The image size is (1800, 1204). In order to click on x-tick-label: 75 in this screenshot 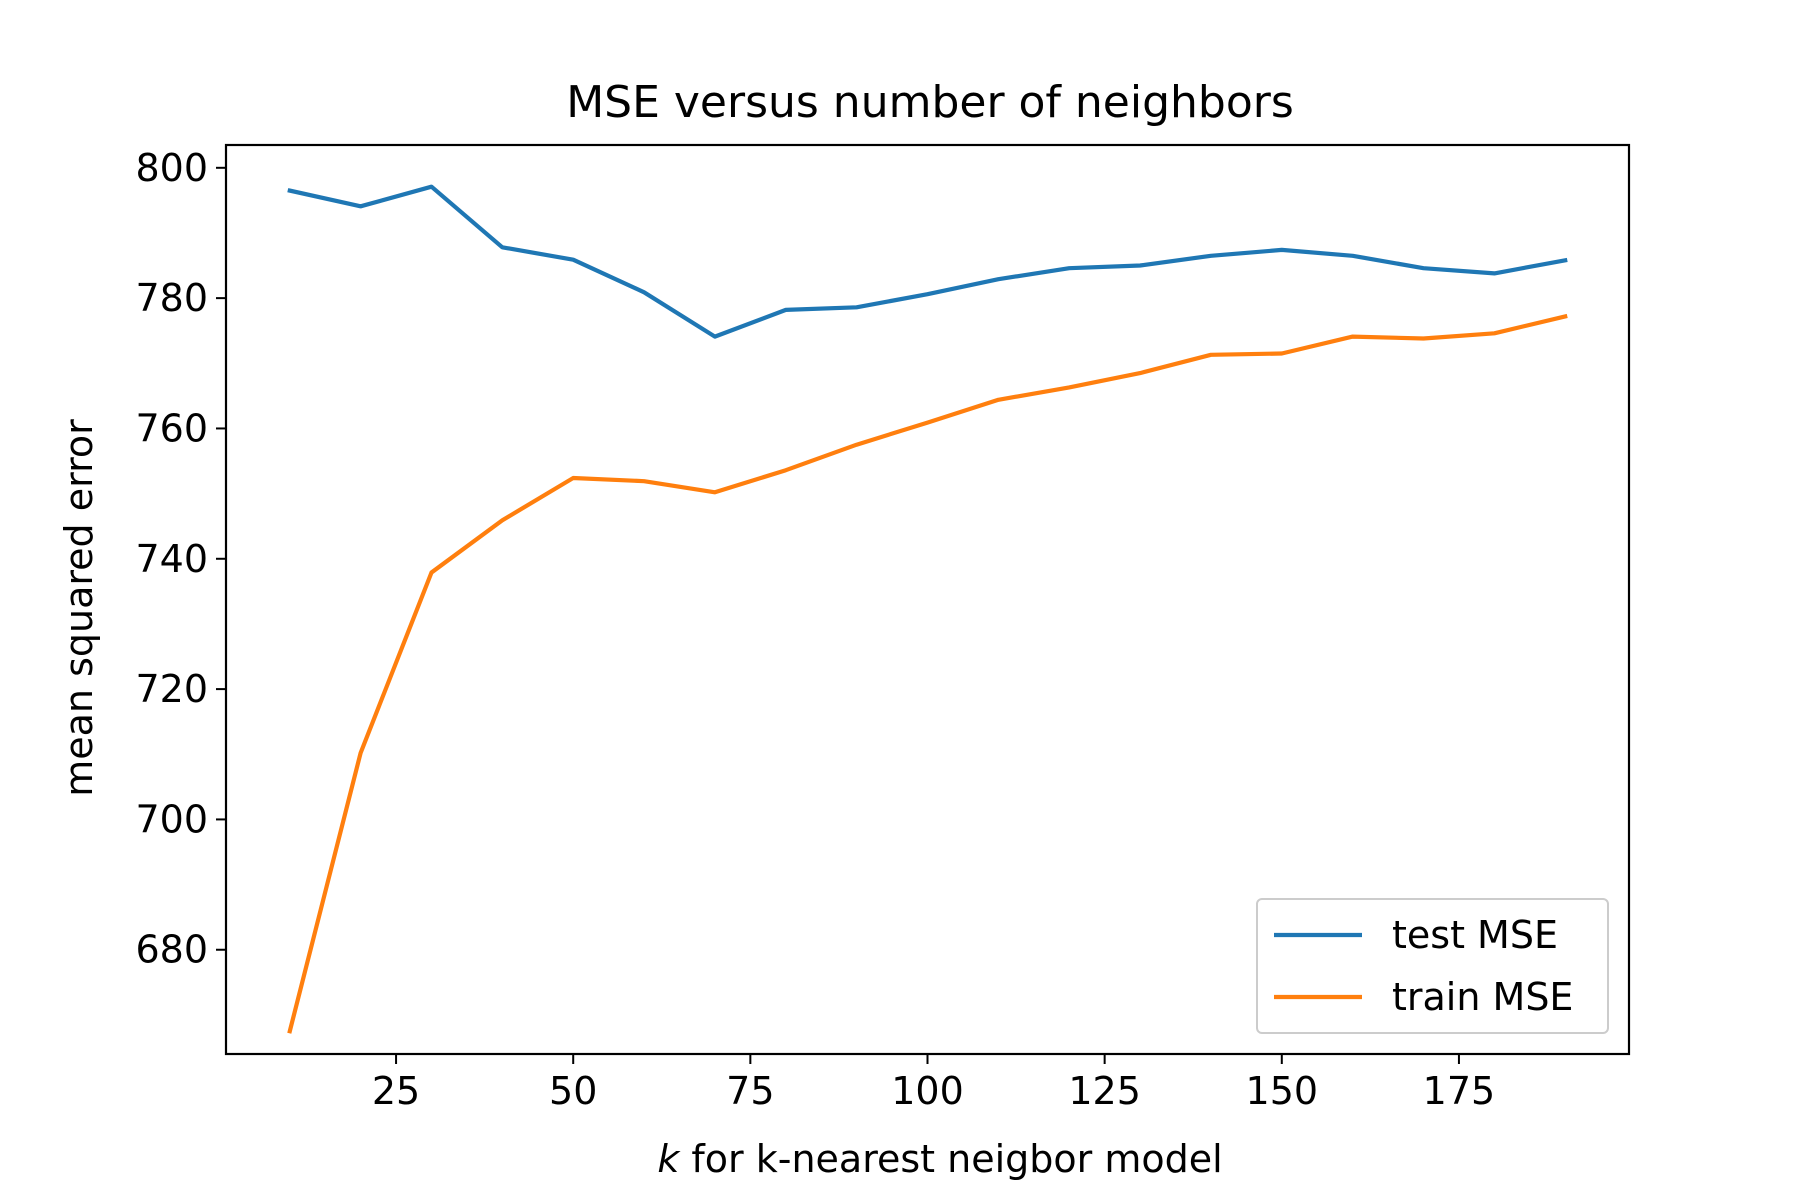, I will do `click(750, 1091)`.